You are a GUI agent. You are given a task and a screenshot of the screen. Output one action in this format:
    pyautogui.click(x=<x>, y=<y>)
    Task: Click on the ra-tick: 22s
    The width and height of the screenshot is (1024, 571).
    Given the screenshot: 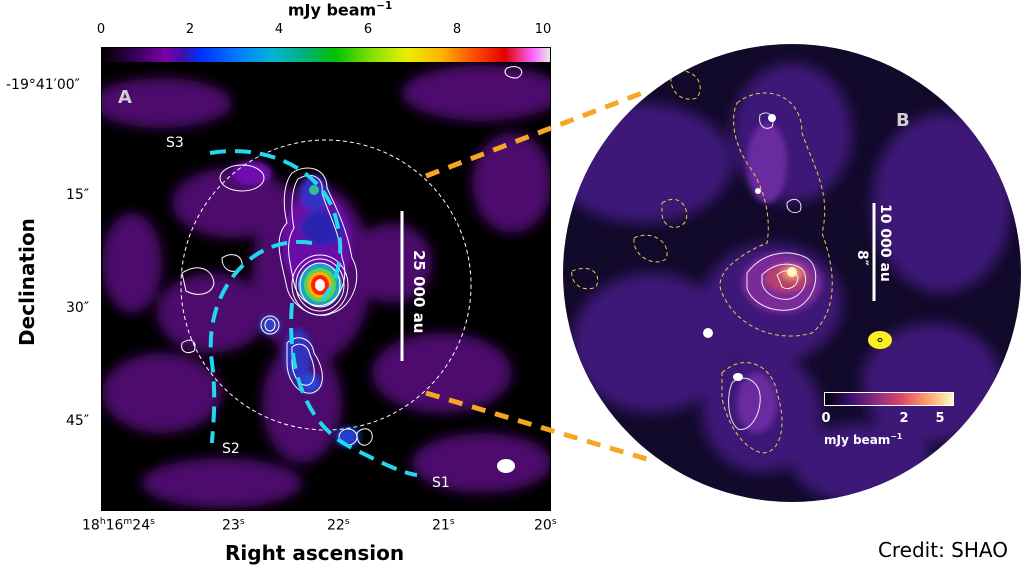 What is the action you would take?
    pyautogui.click(x=338, y=525)
    